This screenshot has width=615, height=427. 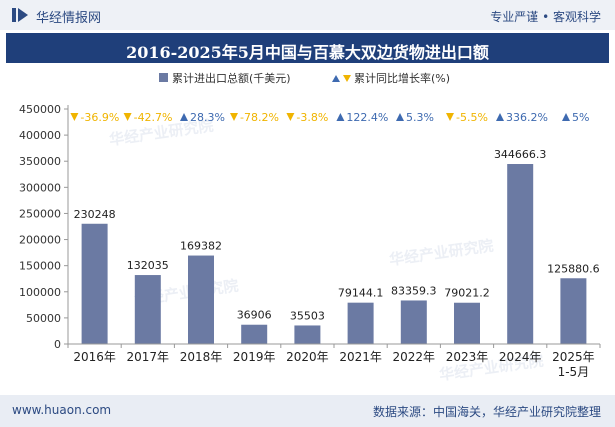 I want to click on bar-value-label: 344666.3, so click(x=520, y=154).